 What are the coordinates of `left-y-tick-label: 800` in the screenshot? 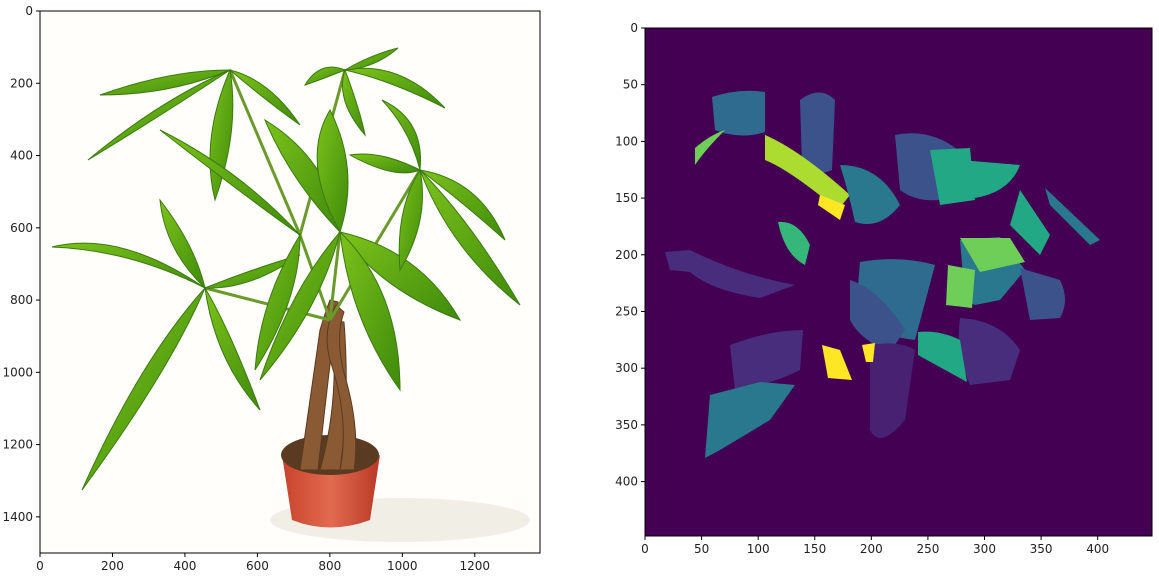 It's located at (21, 300).